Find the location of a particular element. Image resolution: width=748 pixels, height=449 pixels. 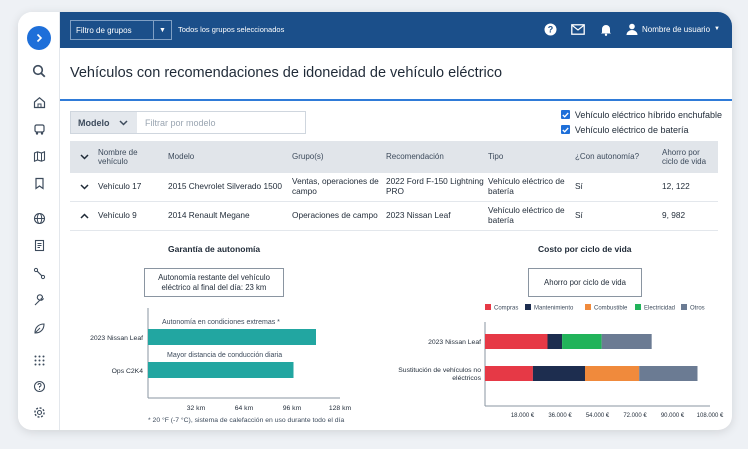

help-circle-icon: ? is located at coordinates (550, 29).